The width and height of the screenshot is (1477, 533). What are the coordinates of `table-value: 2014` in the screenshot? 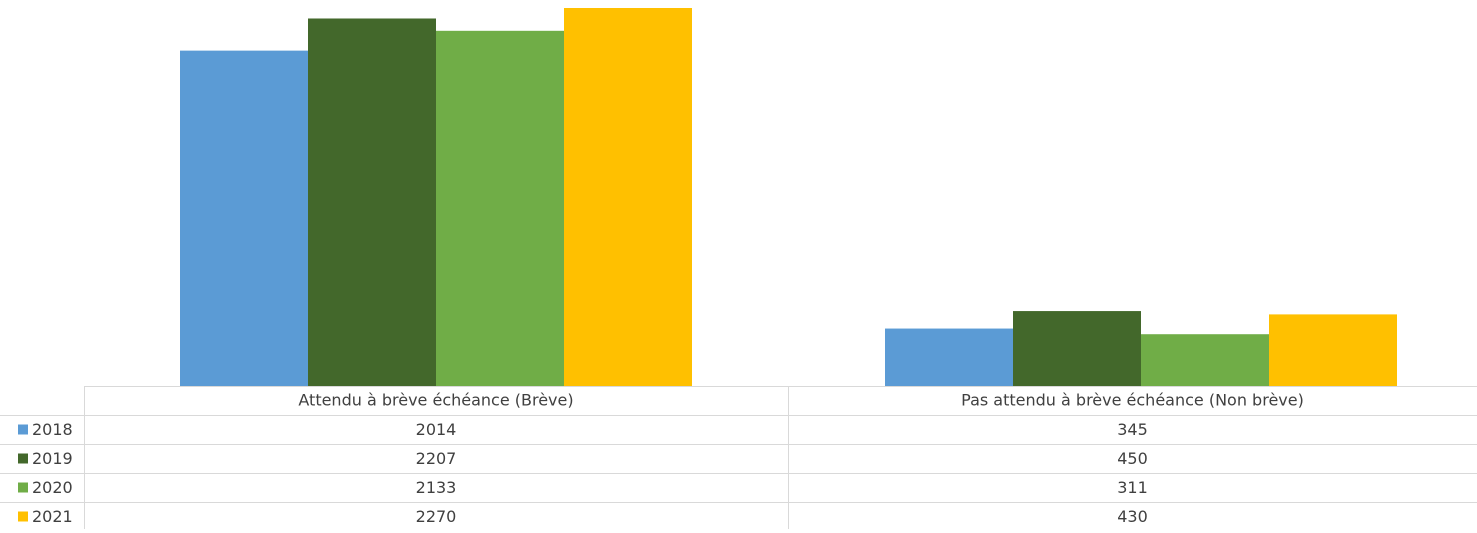 It's located at (436, 429).